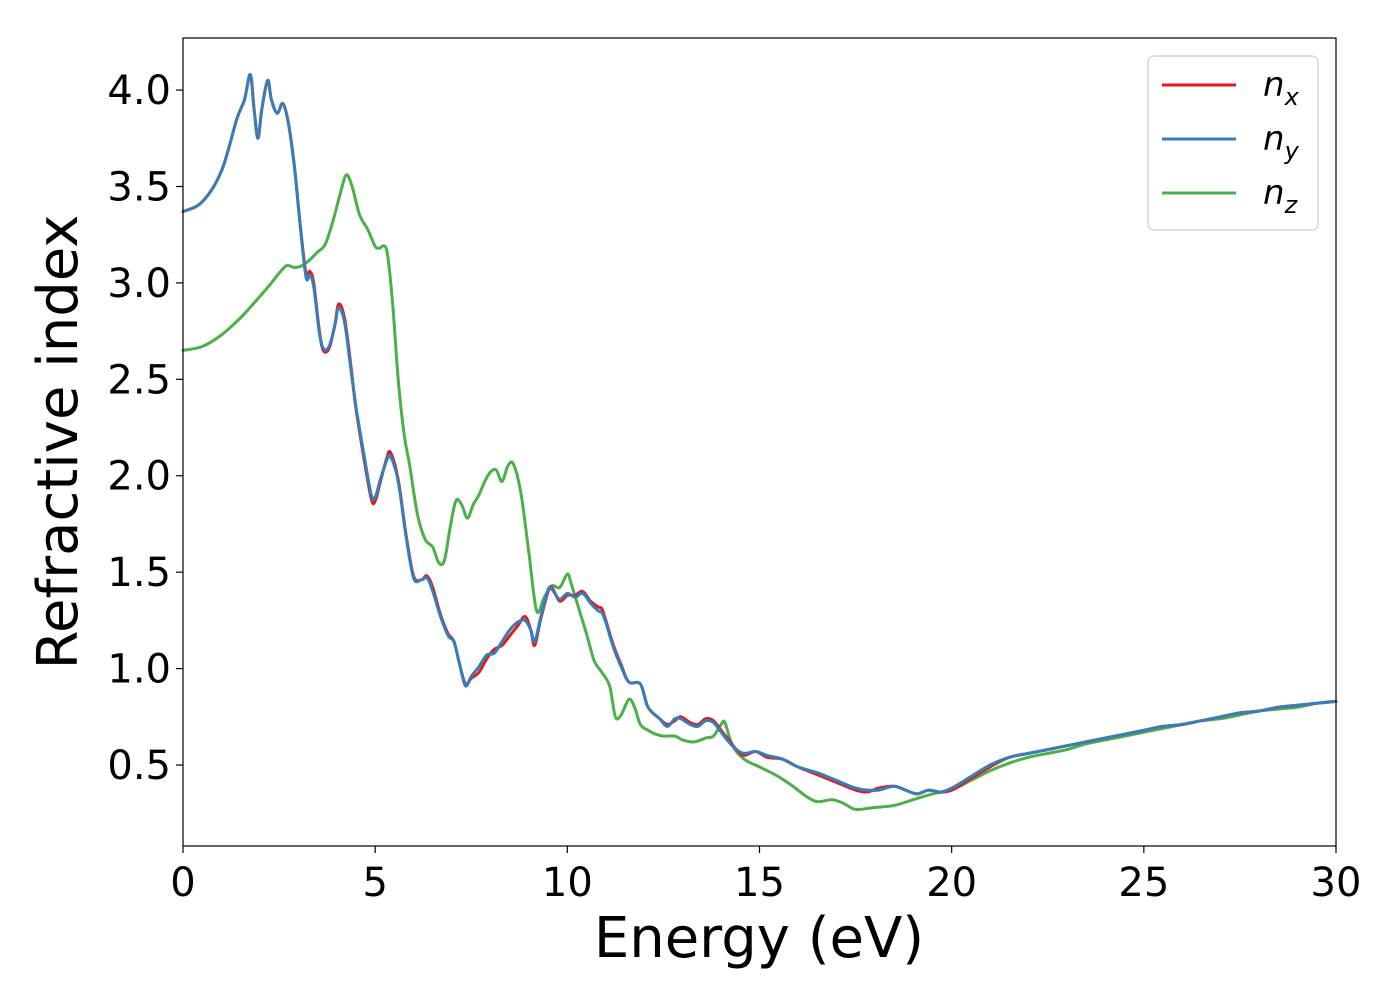 This screenshot has width=1400, height=1000. Describe the element at coordinates (1143, 883) in the screenshot. I see `x-tick-label: 25` at that location.